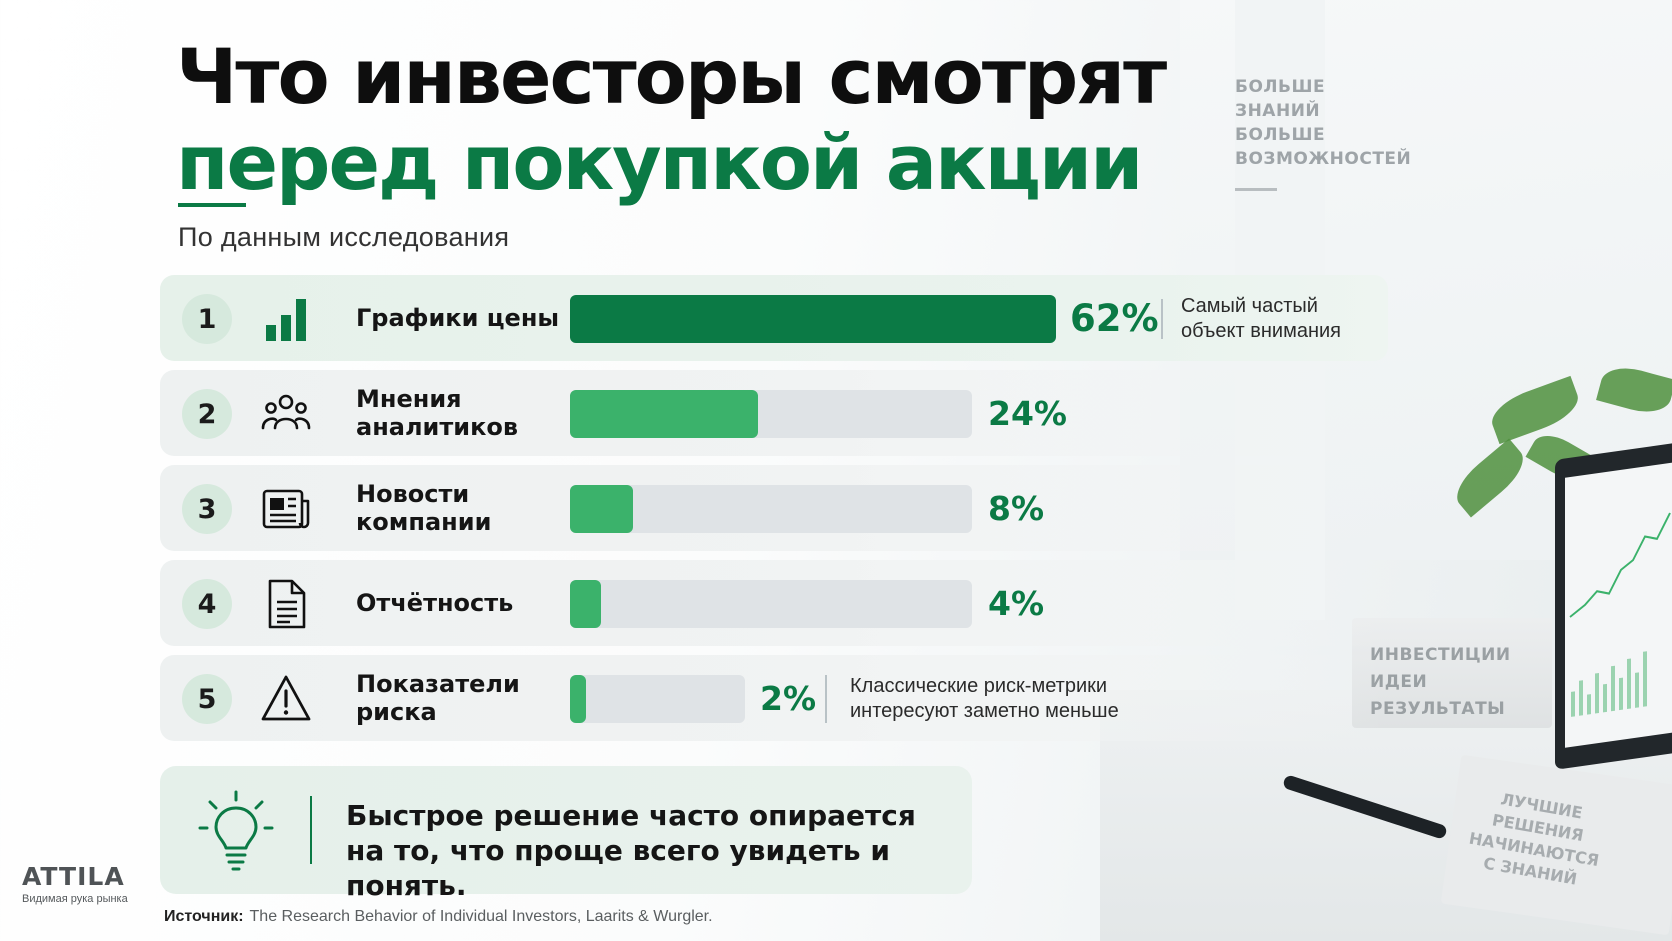 Image resolution: width=1672 pixels, height=941 pixels. What do you see at coordinates (311, 830) in the screenshot?
I see `callout-divider` at bounding box center [311, 830].